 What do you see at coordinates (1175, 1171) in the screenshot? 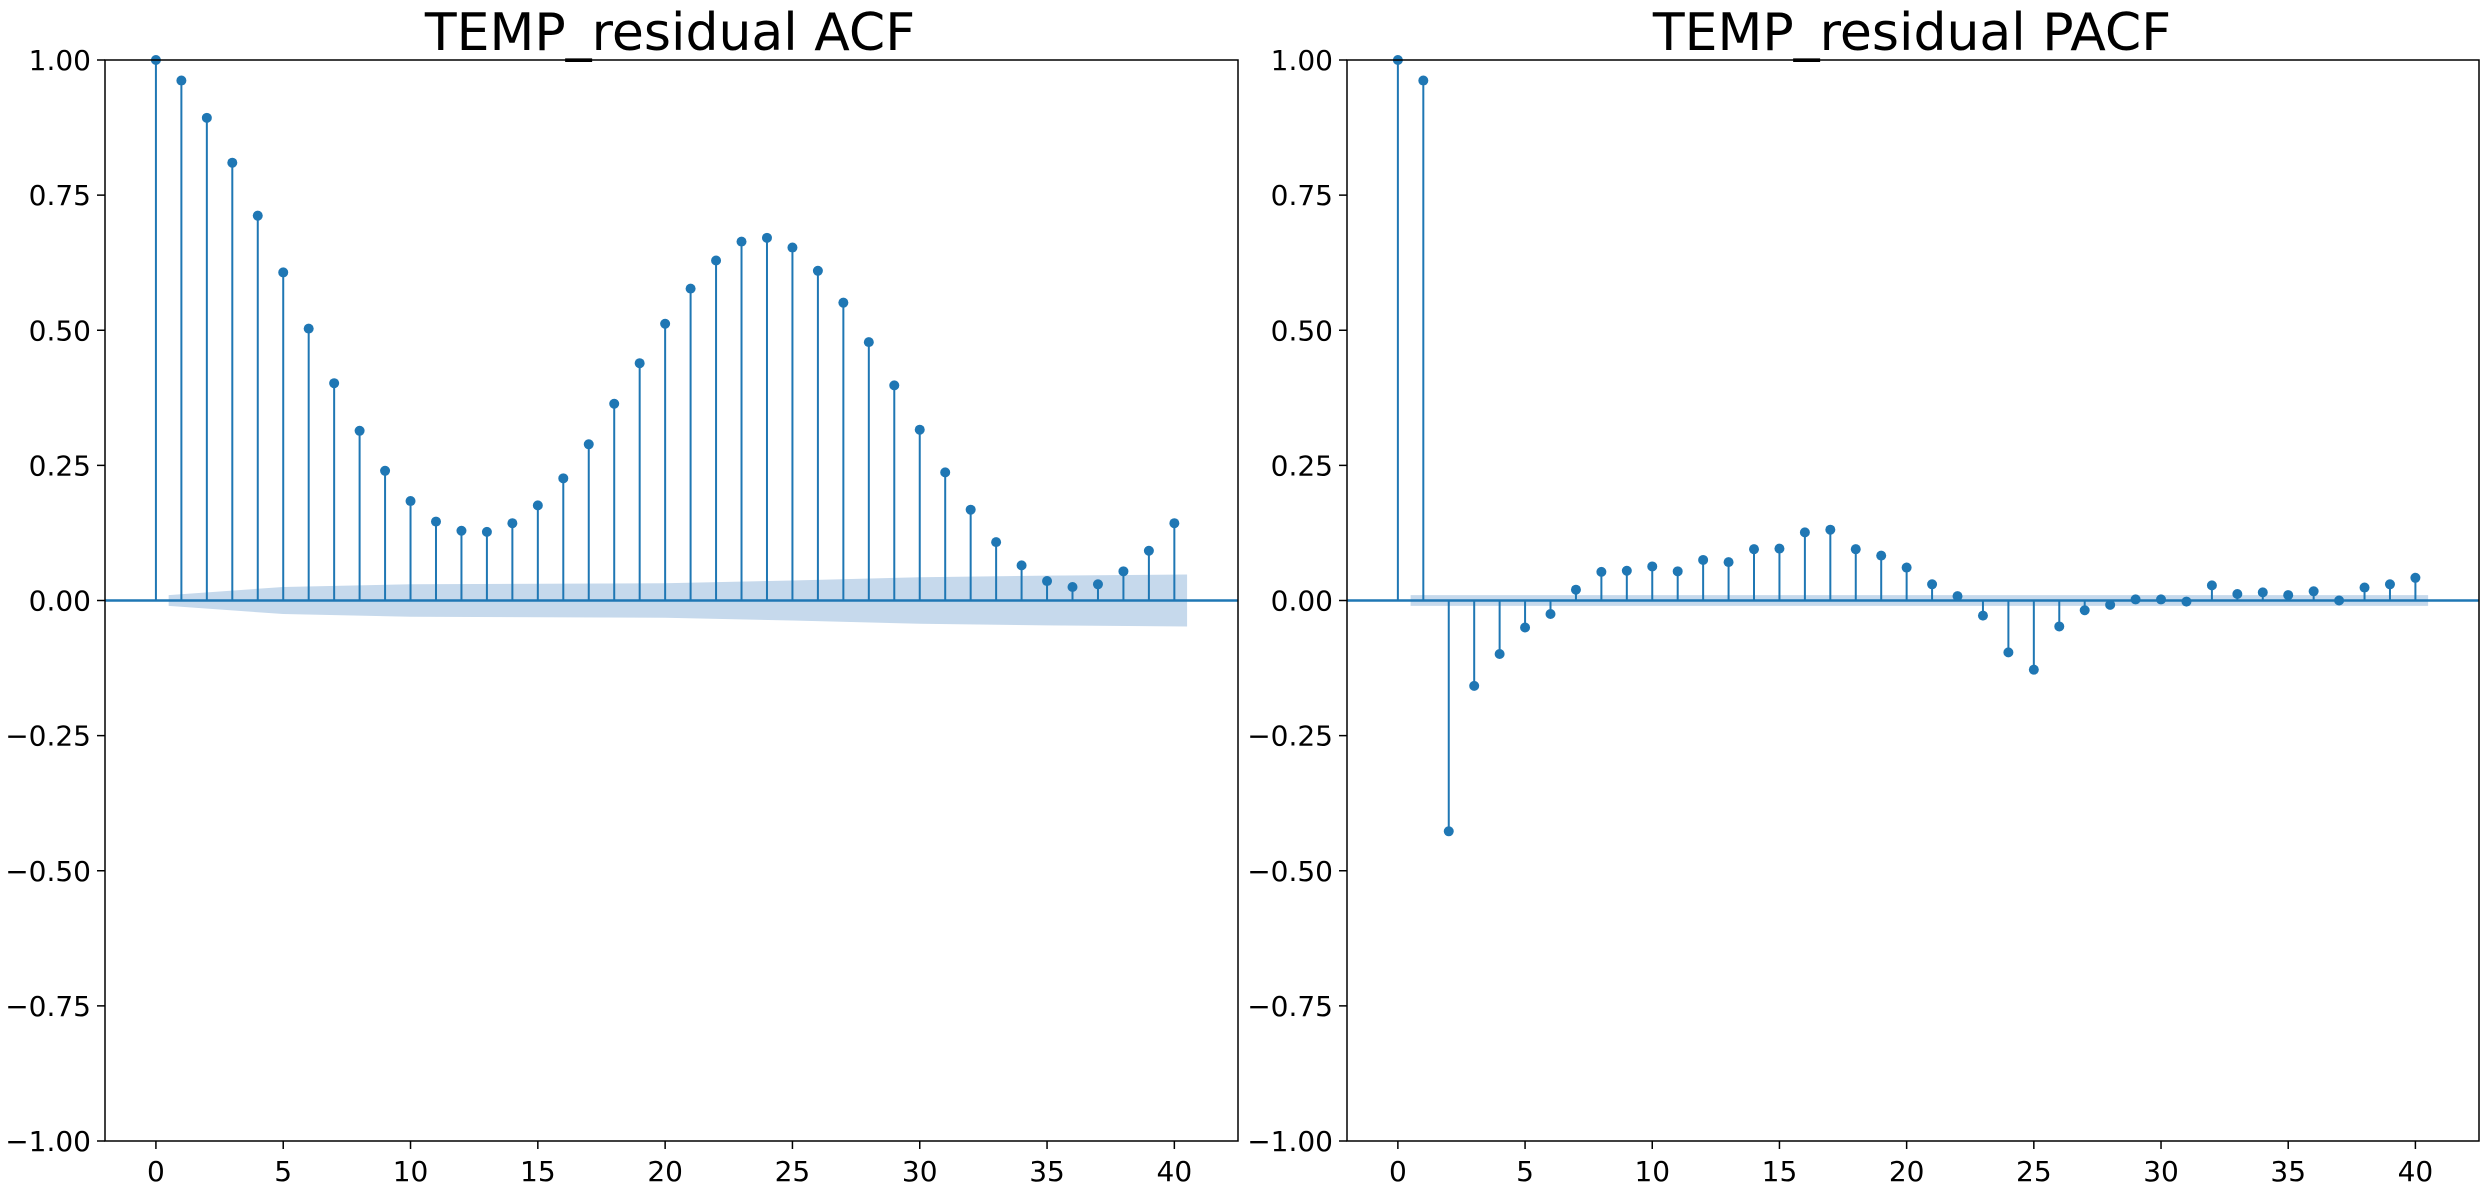
I see `acf-xtick-label-40: 40` at bounding box center [1175, 1171].